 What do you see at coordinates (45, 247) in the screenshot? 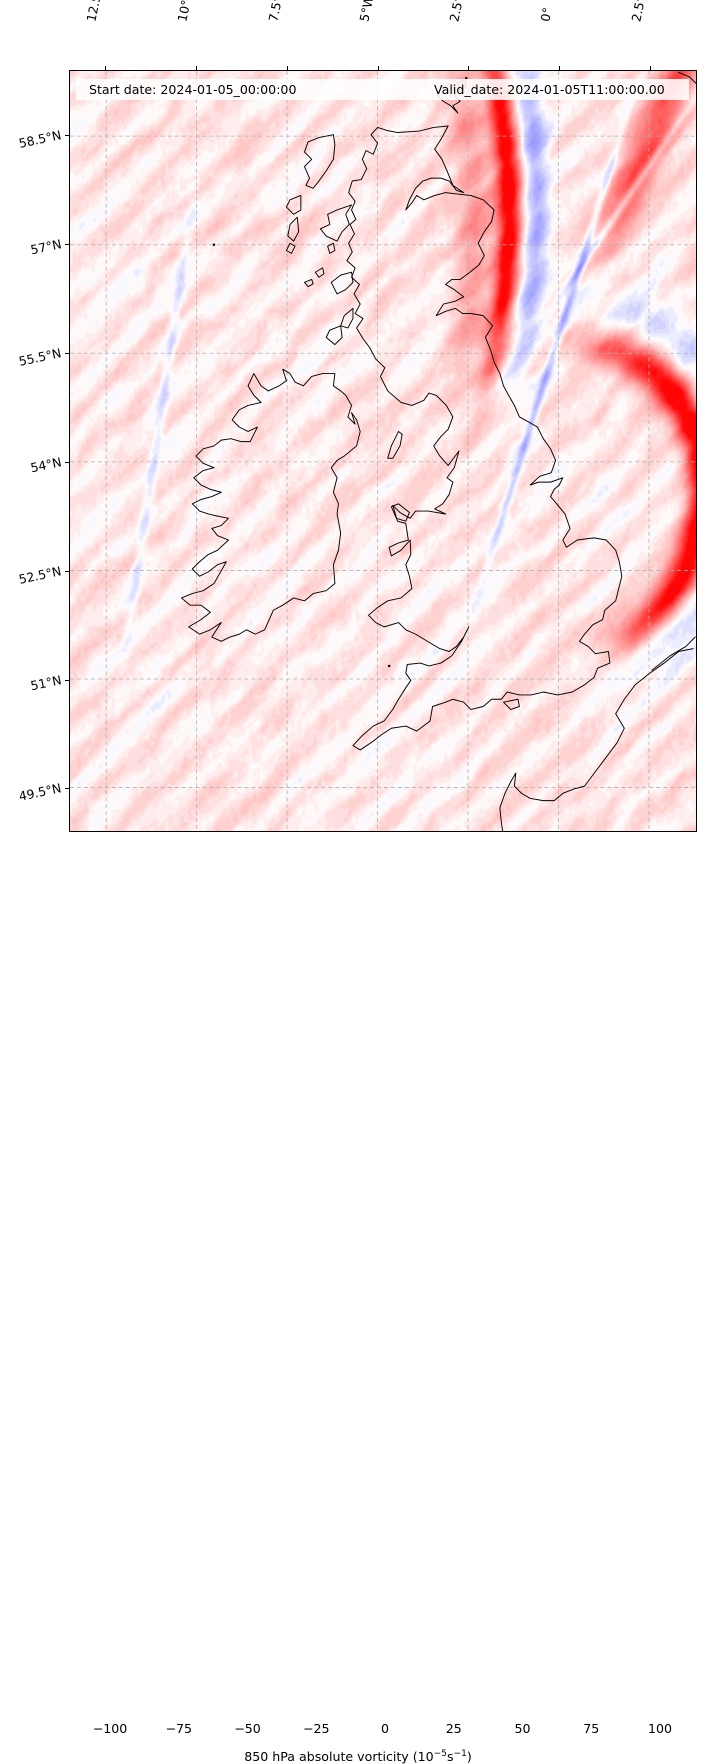
I see `lat-tick-label: 57°N` at bounding box center [45, 247].